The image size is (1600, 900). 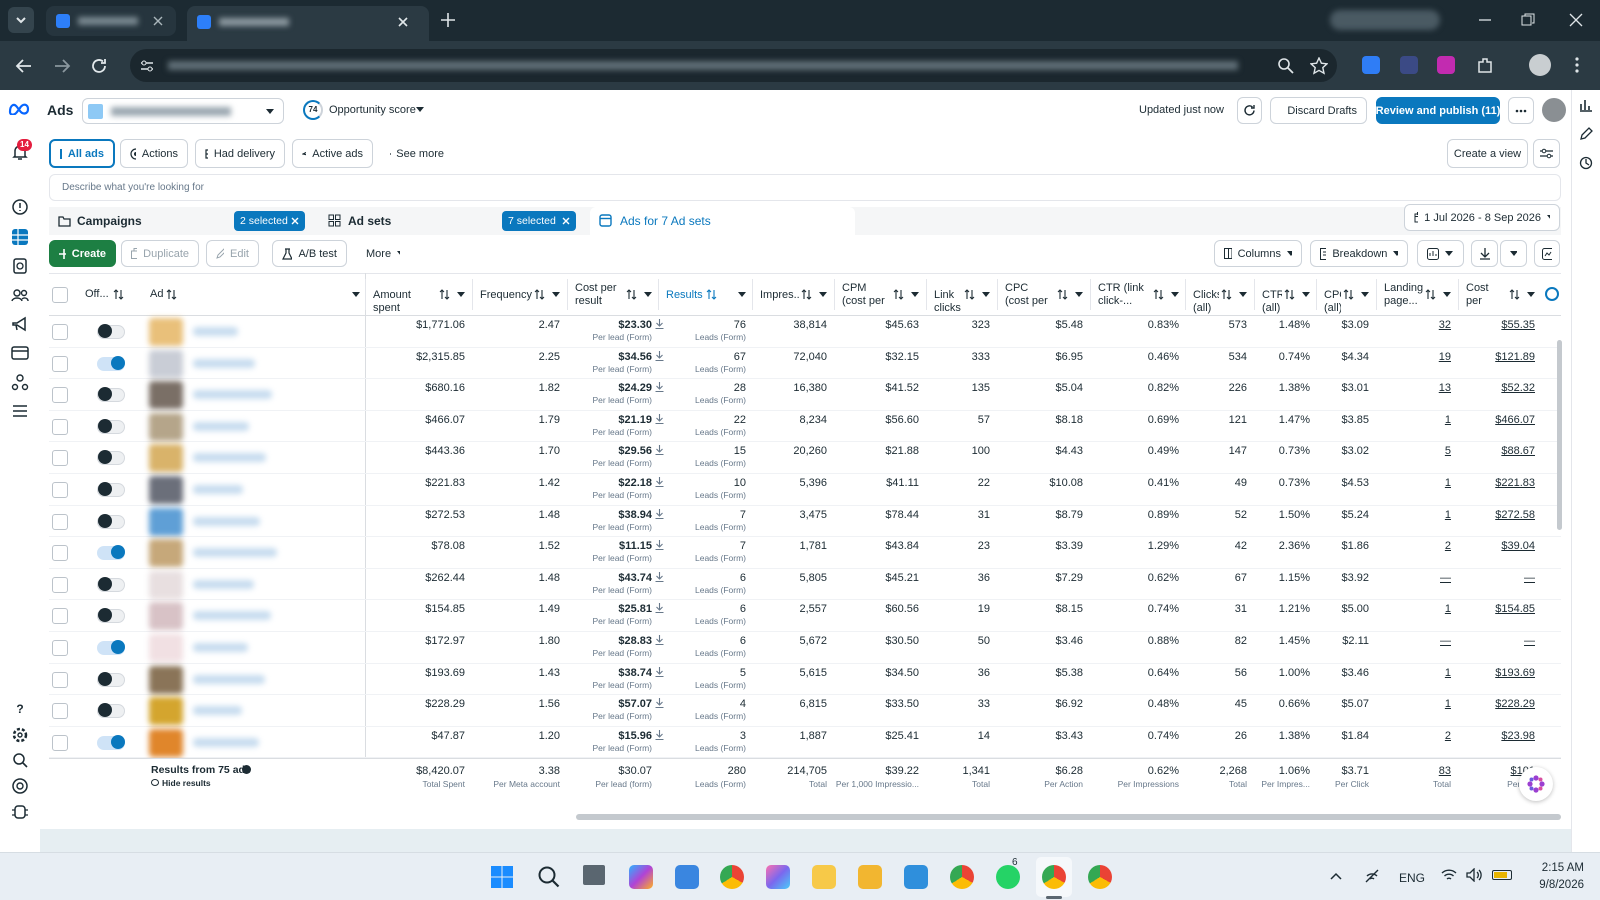 I want to click on clock-time: 2:15 AM, so click(x=1562, y=868).